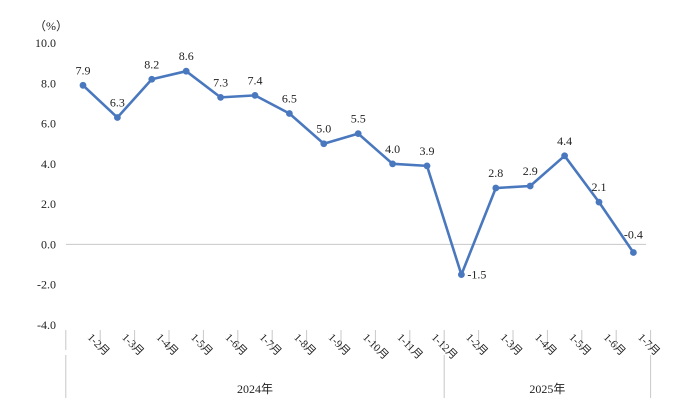 The image size is (684, 415). I want to click on data-label: 7.3, so click(220, 82).